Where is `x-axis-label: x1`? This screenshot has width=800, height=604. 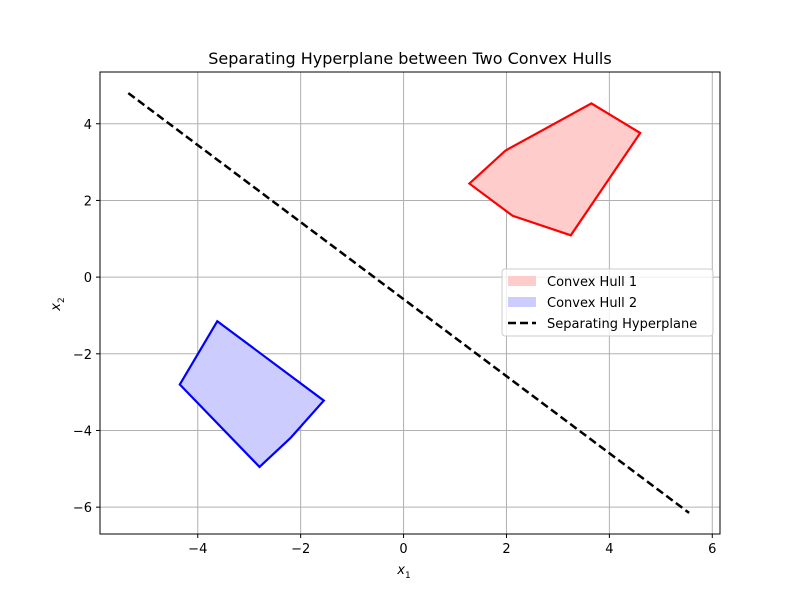 x-axis-label: x1 is located at coordinates (403, 572).